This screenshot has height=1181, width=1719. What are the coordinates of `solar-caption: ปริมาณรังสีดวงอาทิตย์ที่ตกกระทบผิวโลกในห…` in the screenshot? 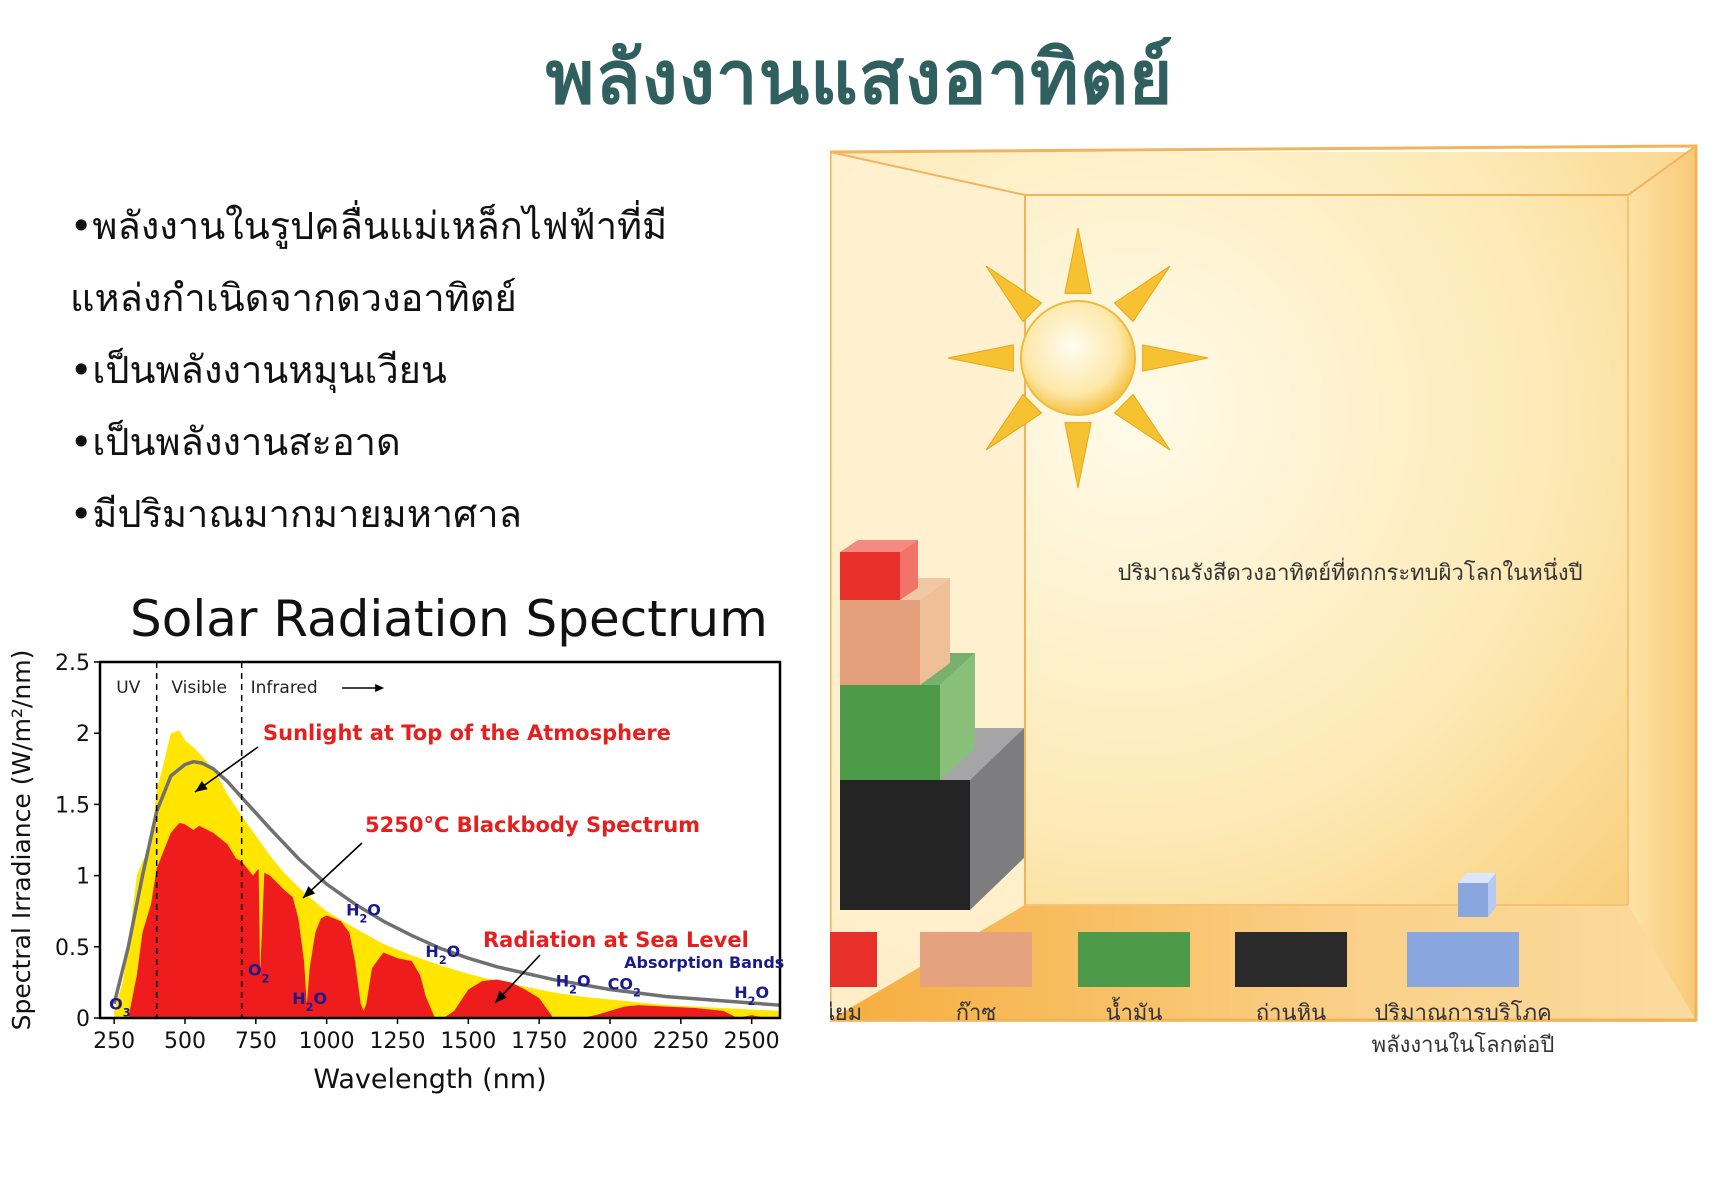 It's located at (1349, 571).